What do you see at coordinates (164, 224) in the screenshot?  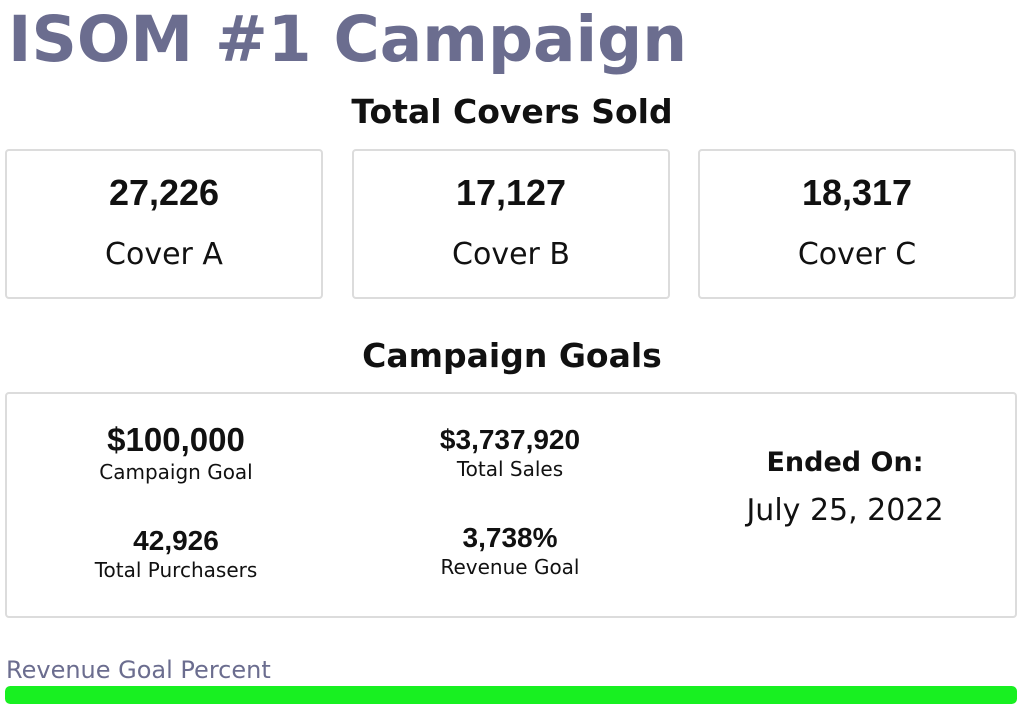 I see `cover-card-a: 27,226 Cover A` at bounding box center [164, 224].